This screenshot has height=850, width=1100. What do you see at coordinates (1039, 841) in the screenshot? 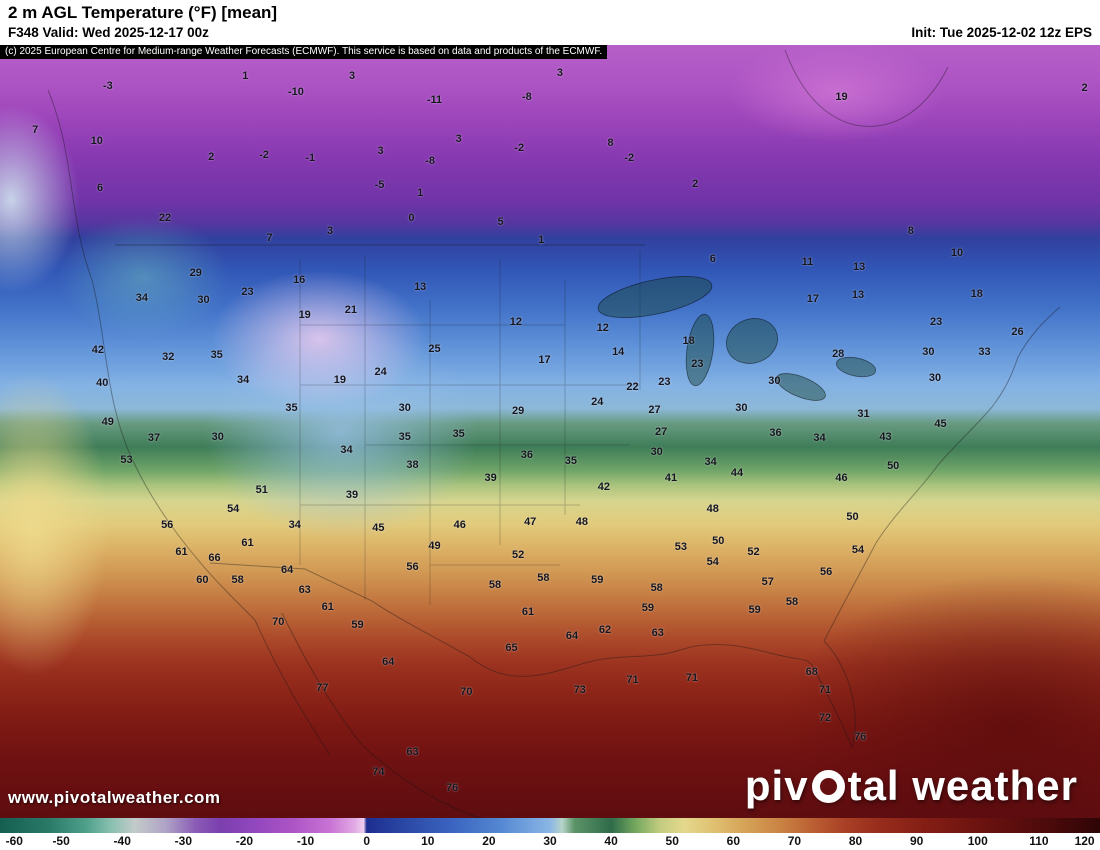
I see `colorbar-tick-label: 110` at bounding box center [1039, 841].